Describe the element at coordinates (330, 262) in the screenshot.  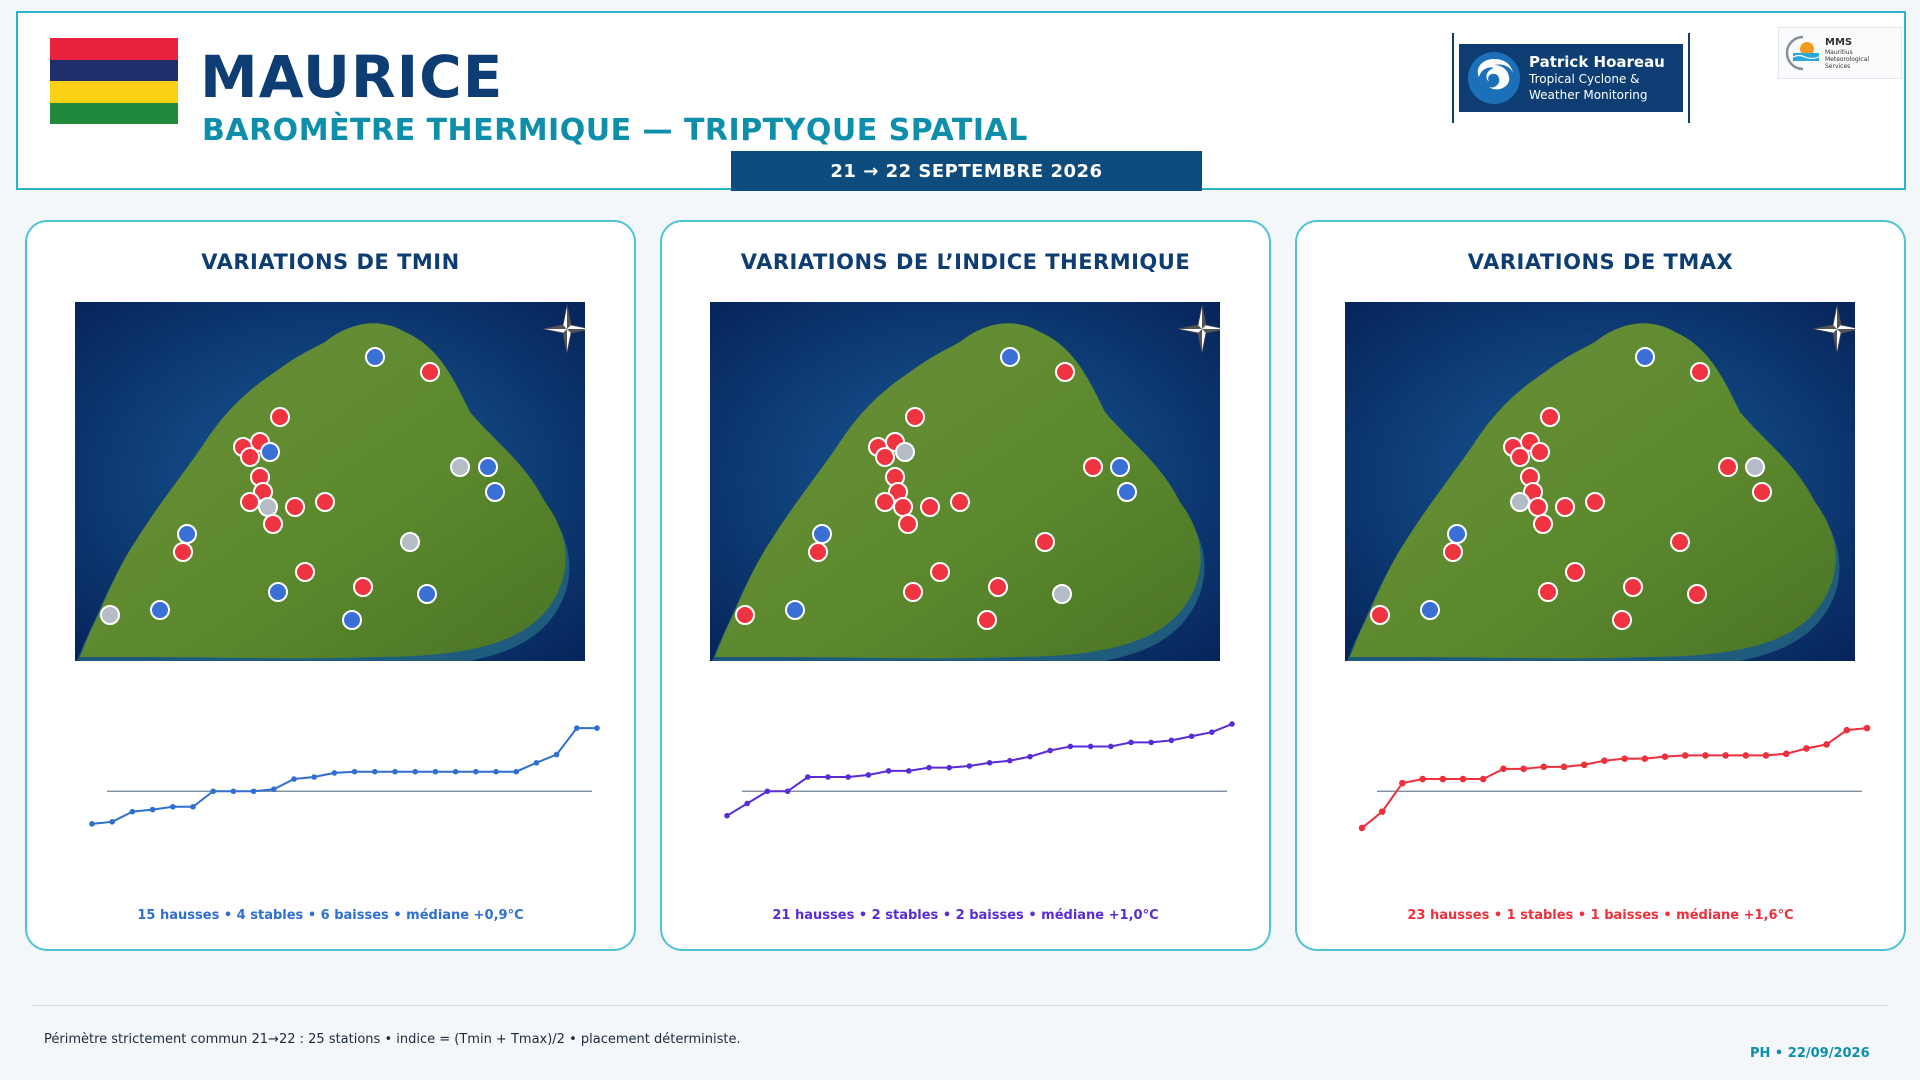
I see `panel-title: VARIATIONS DE TMIN` at that location.